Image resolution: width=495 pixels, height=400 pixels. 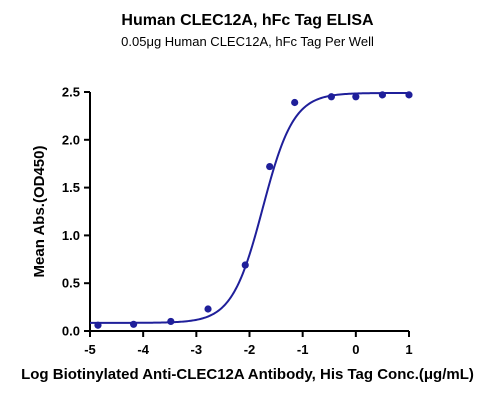 What do you see at coordinates (71, 139) in the screenshot?
I see `y-tick-label: 2.0` at bounding box center [71, 139].